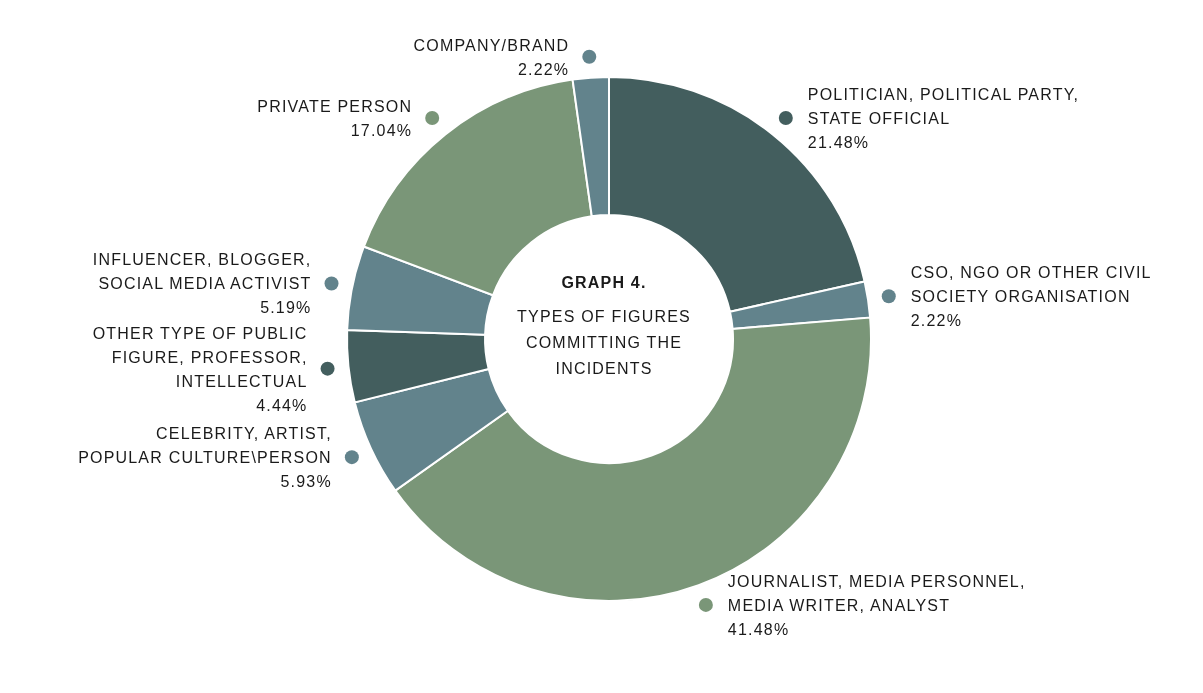  What do you see at coordinates (758, 629) in the screenshot?
I see `data-label: 41.48%` at bounding box center [758, 629].